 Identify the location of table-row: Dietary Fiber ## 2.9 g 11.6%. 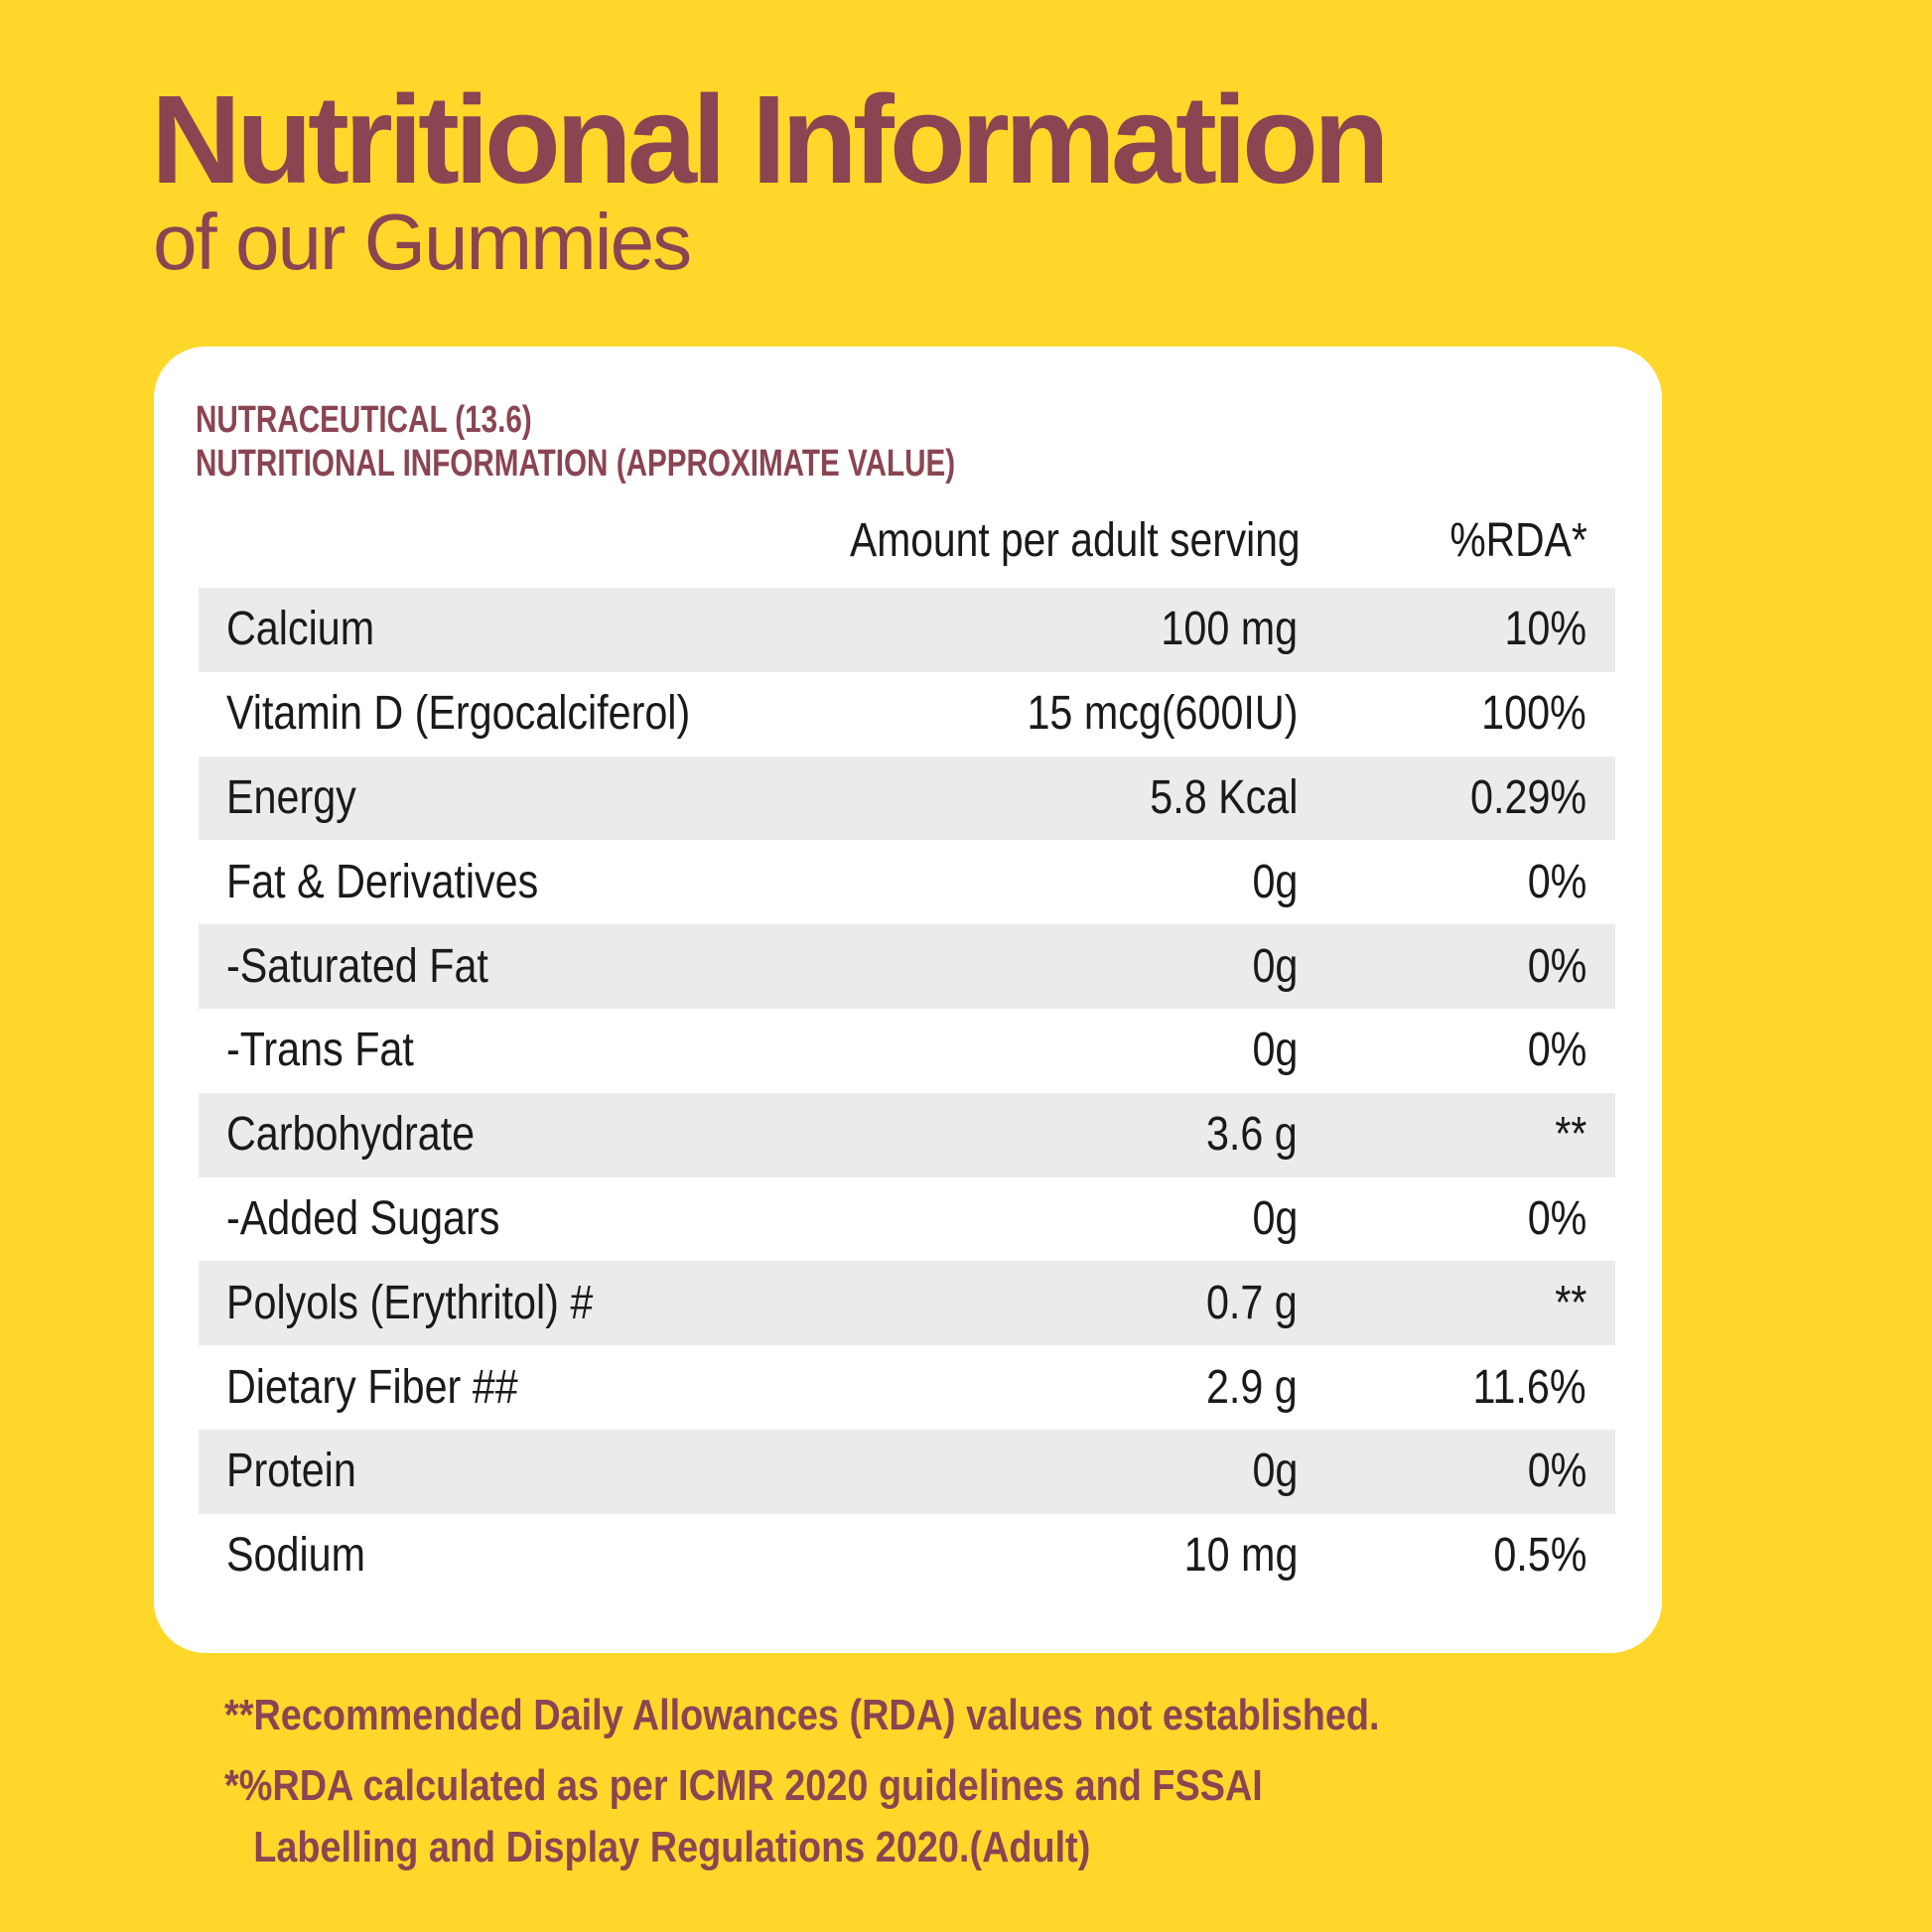
(907, 1387).